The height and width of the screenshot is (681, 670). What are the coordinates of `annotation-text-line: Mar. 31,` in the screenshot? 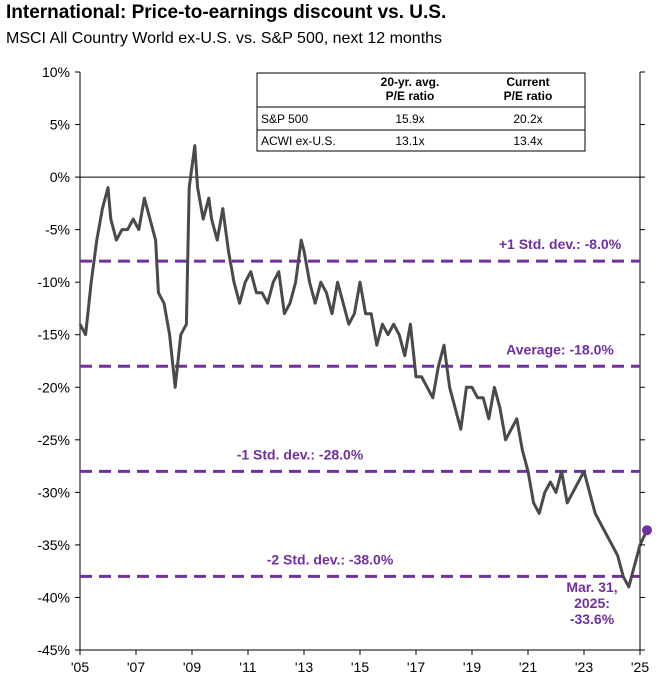 It's located at (591, 587).